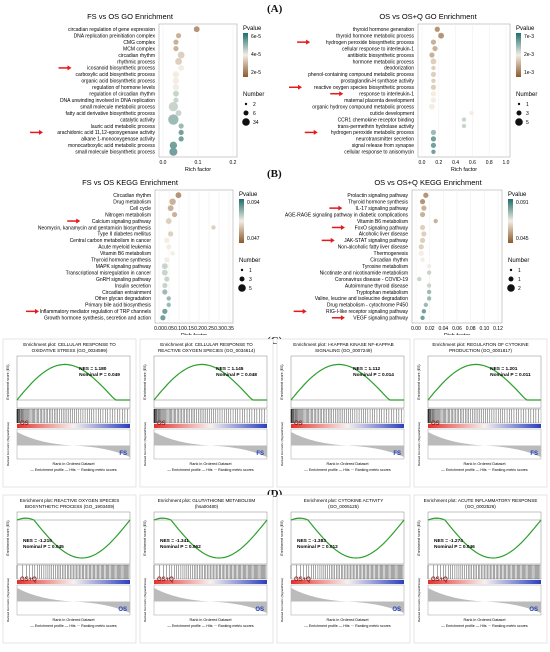 Image resolution: width=550 pixels, height=652 pixels. I want to click on pvalue-legend-title: Pvalue, so click(525, 29).